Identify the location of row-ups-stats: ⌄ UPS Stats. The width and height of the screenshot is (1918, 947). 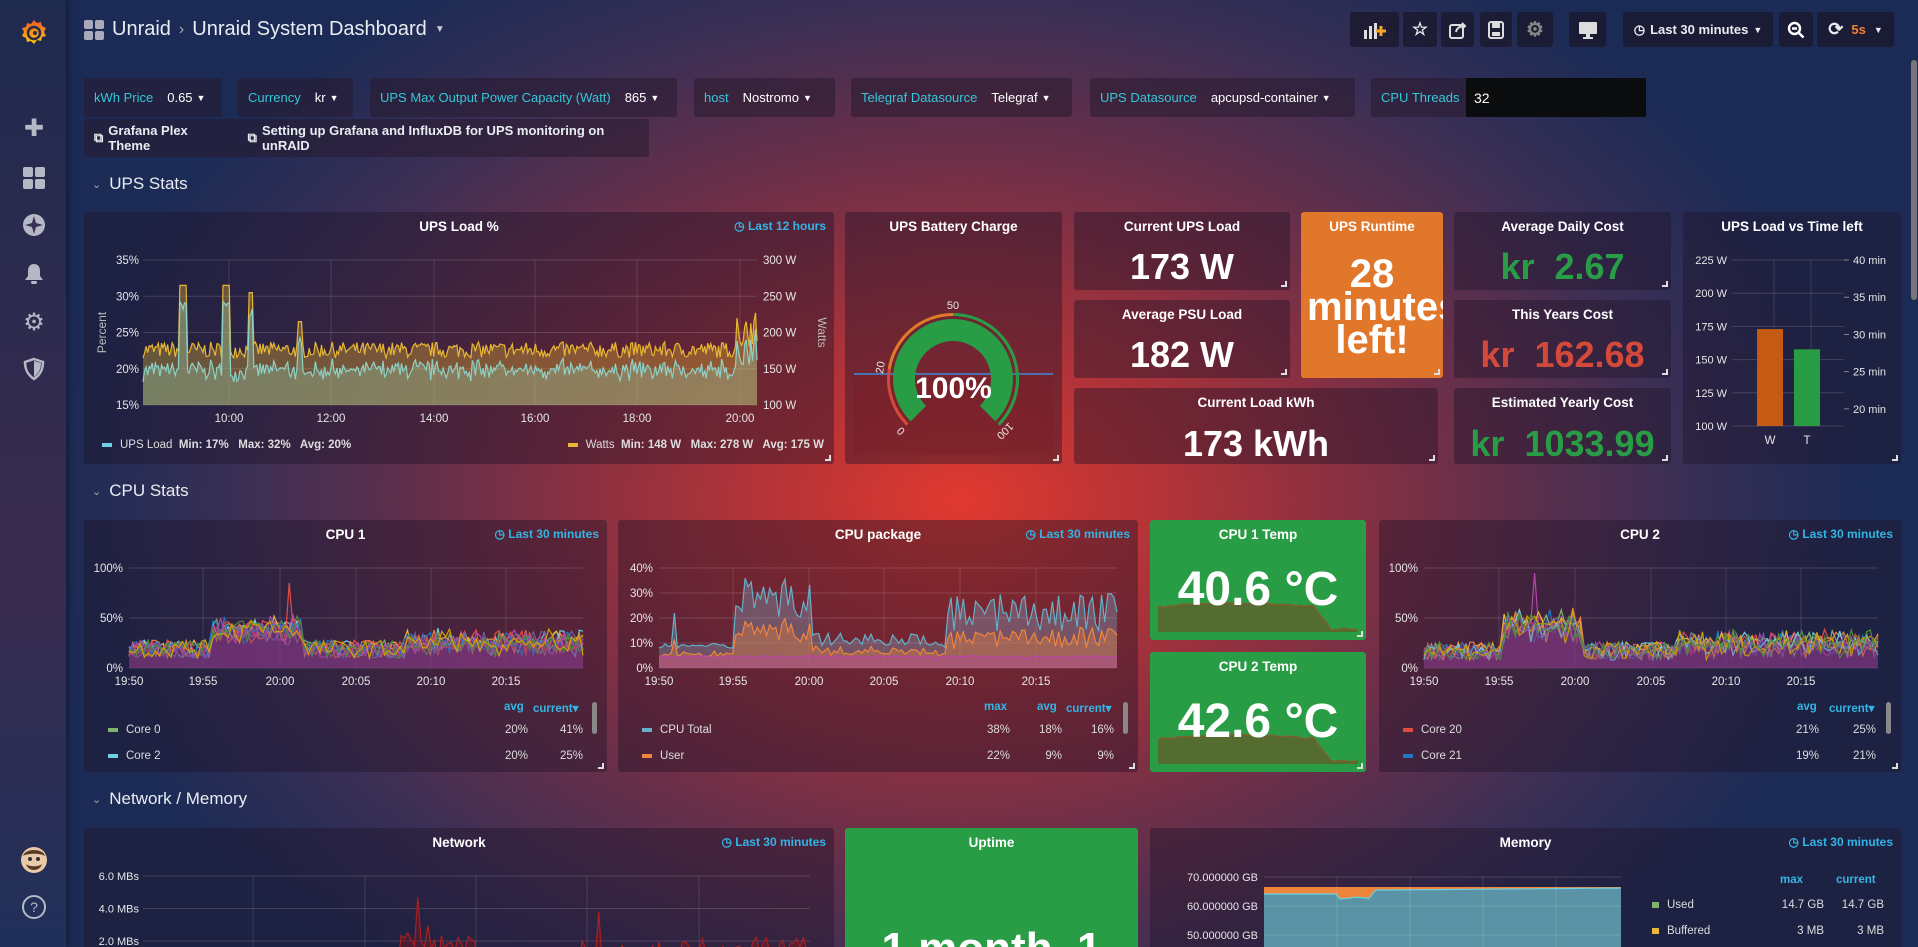
(140, 183).